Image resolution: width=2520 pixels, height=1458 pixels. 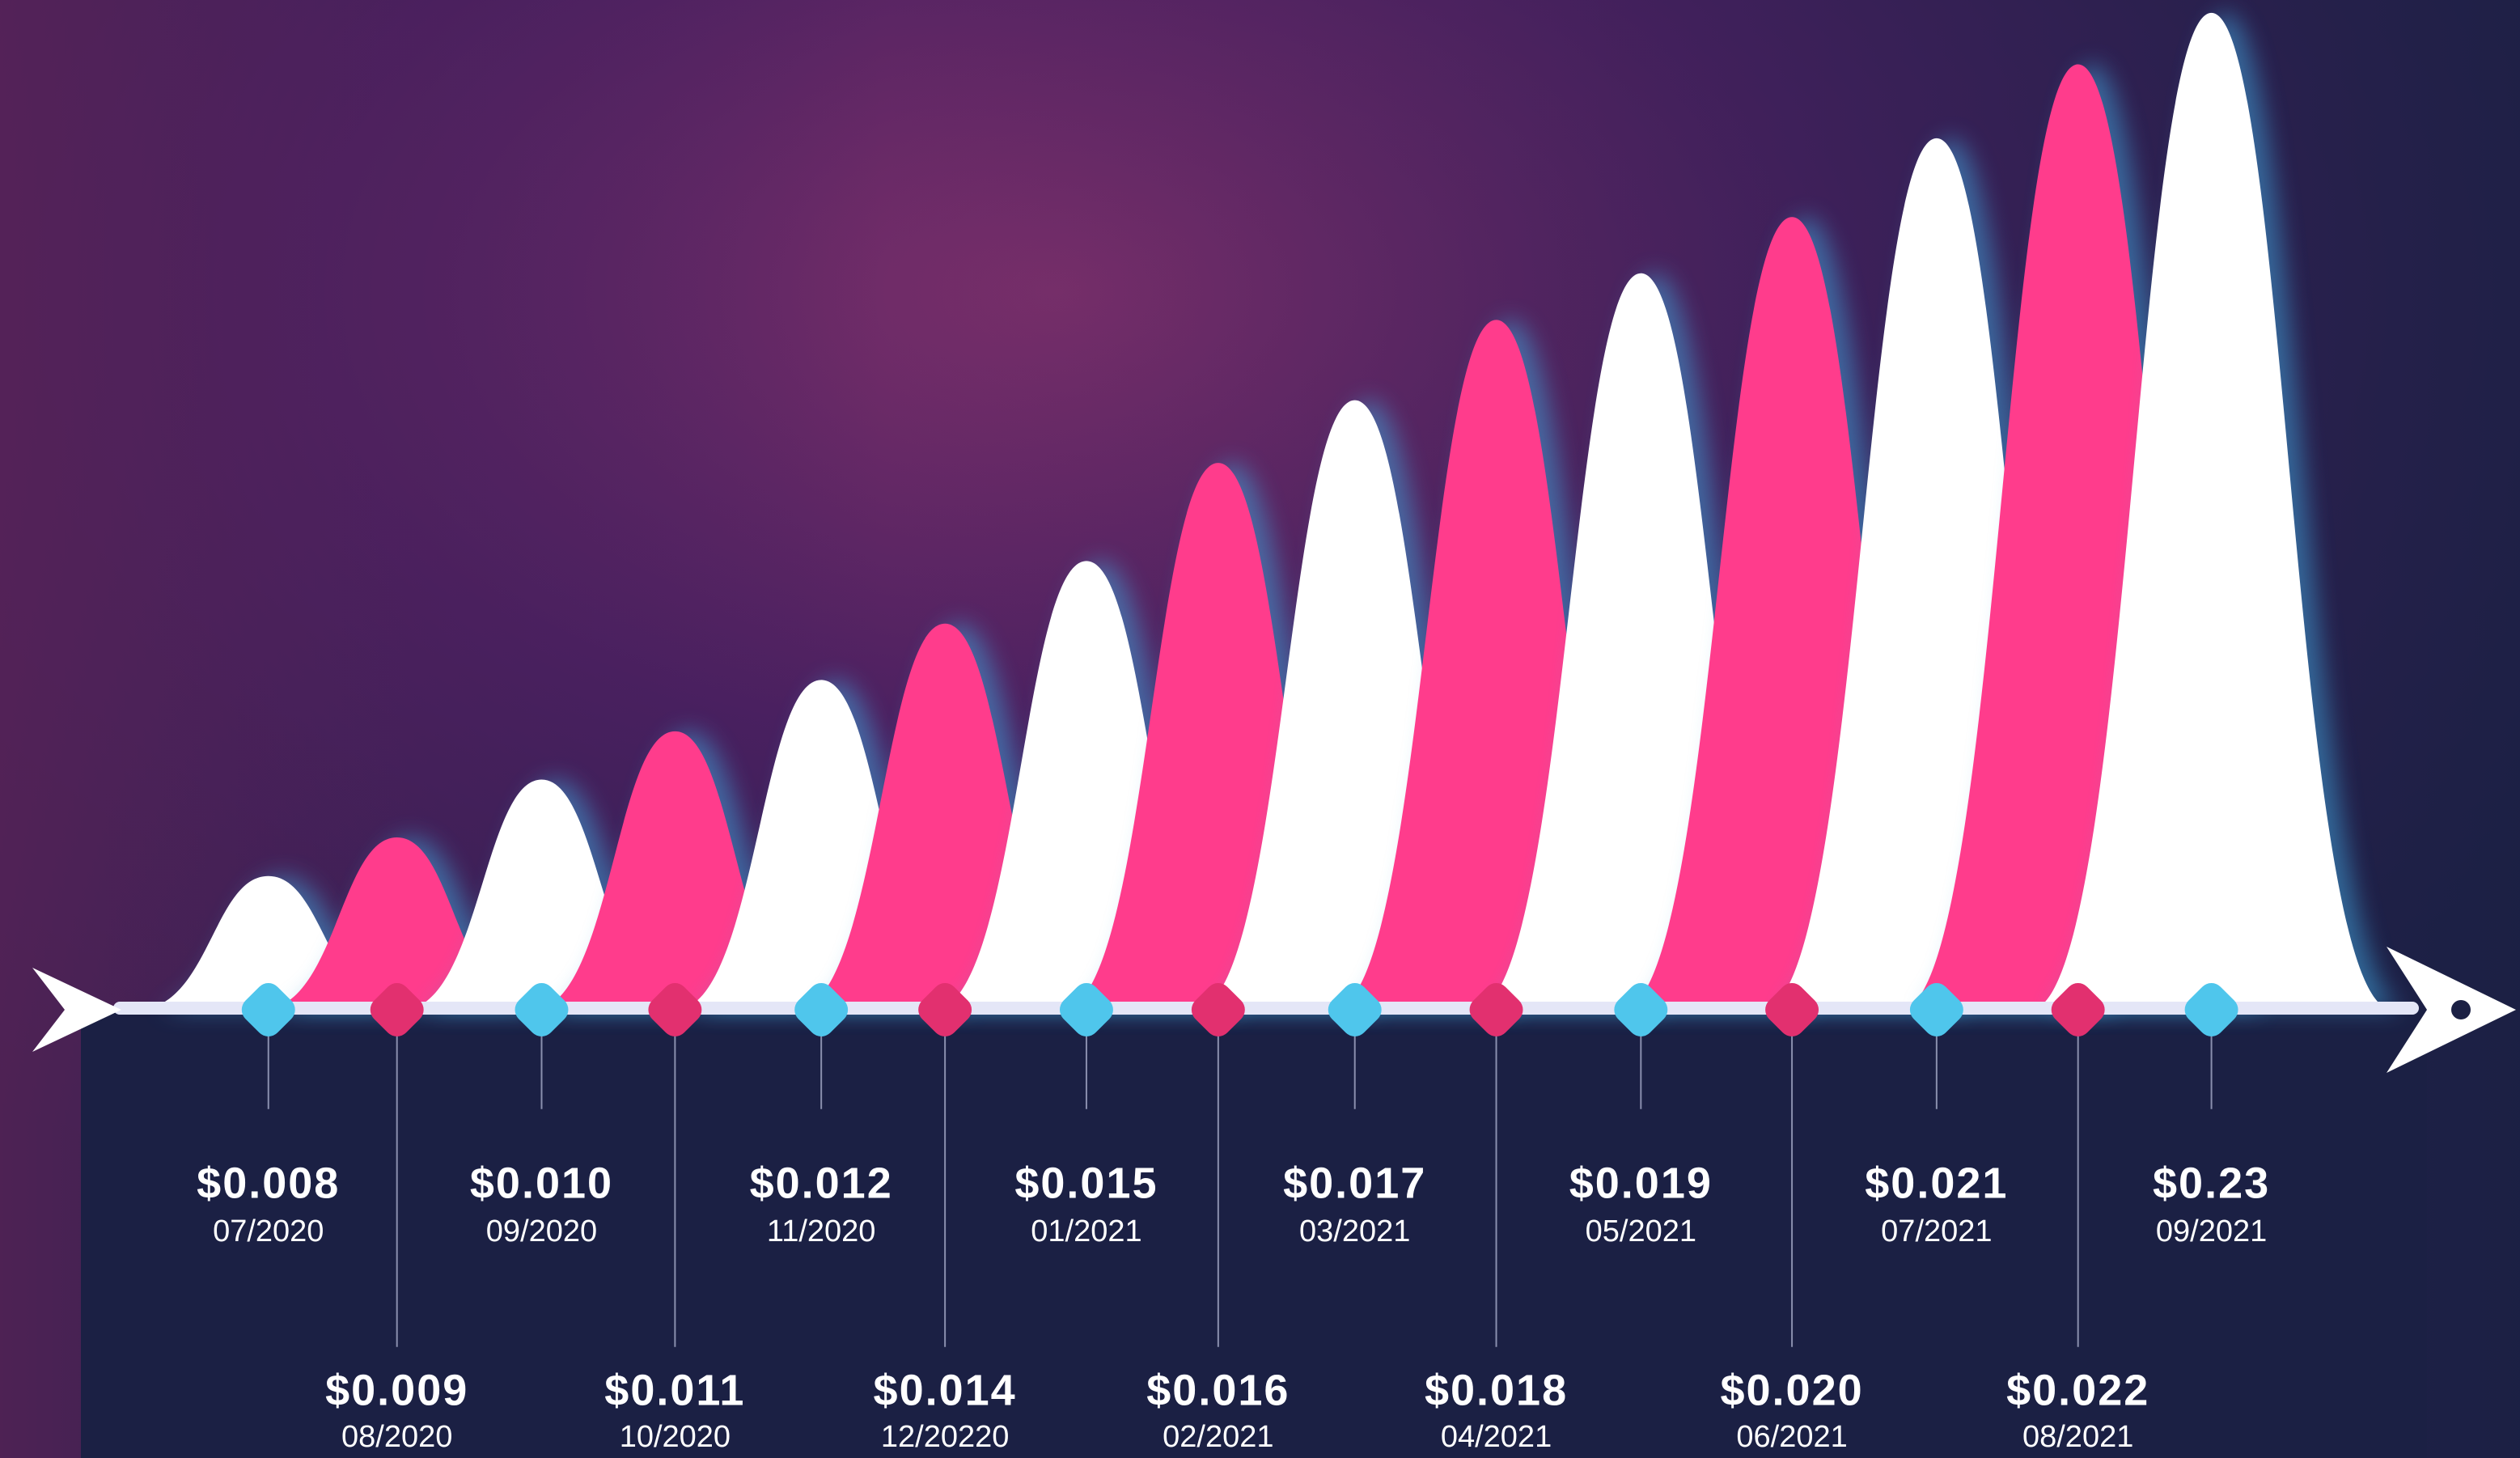 I want to click on date-label: 08/2020, so click(x=396, y=1437).